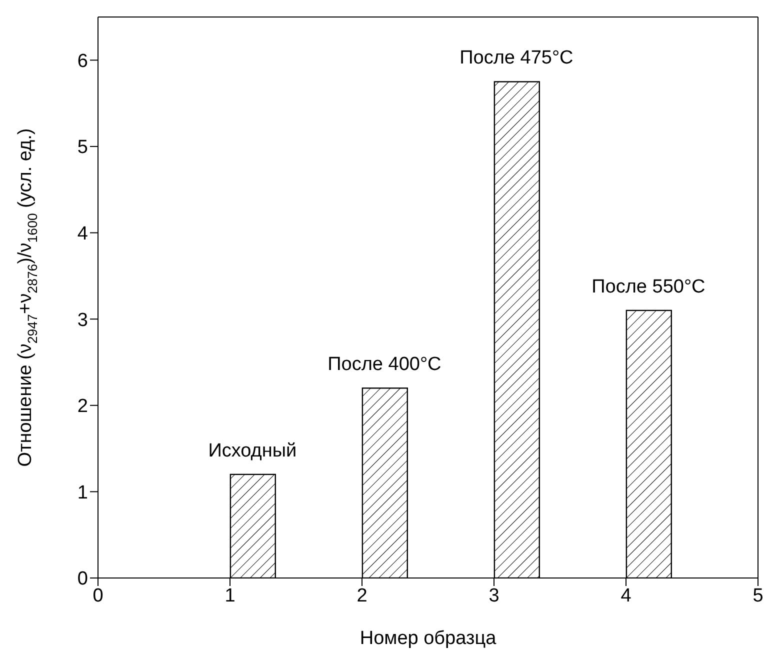  What do you see at coordinates (517, 58) in the screenshot?
I see `annotation: После 475°C` at bounding box center [517, 58].